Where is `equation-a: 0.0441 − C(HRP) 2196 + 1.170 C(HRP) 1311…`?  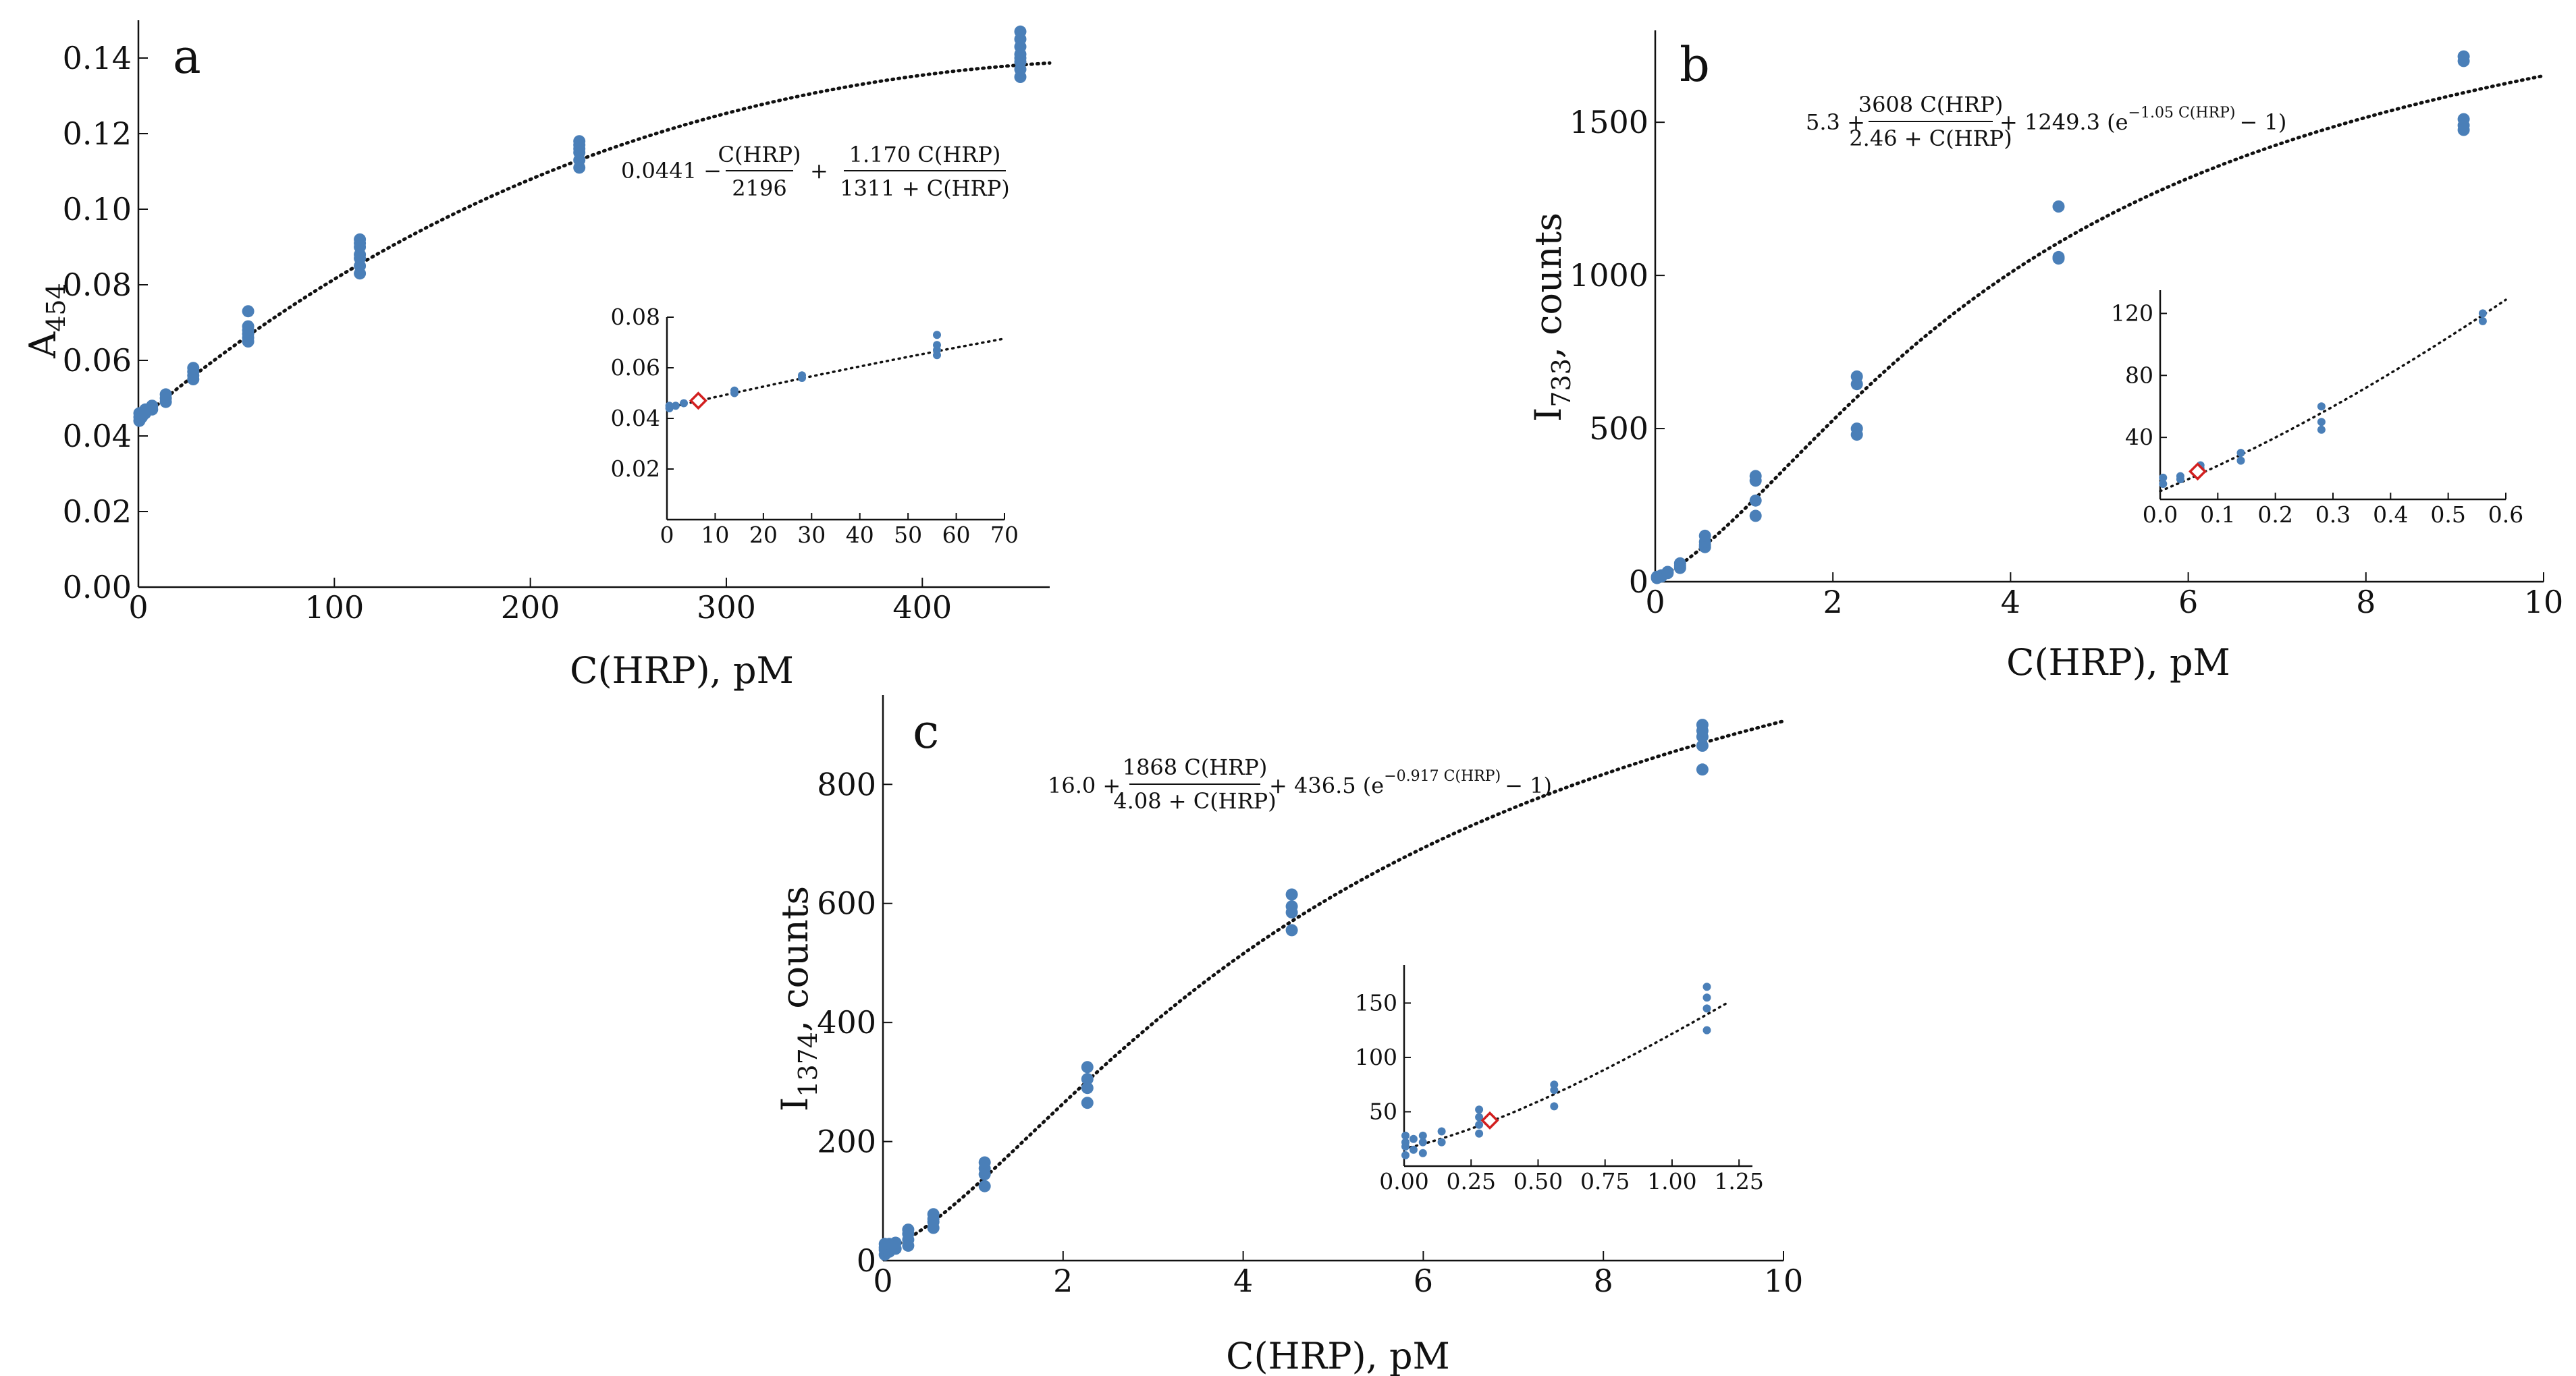 equation-a: 0.0441 − C(HRP) 2196 + 1.170 C(HRP) 1311… is located at coordinates (815, 171).